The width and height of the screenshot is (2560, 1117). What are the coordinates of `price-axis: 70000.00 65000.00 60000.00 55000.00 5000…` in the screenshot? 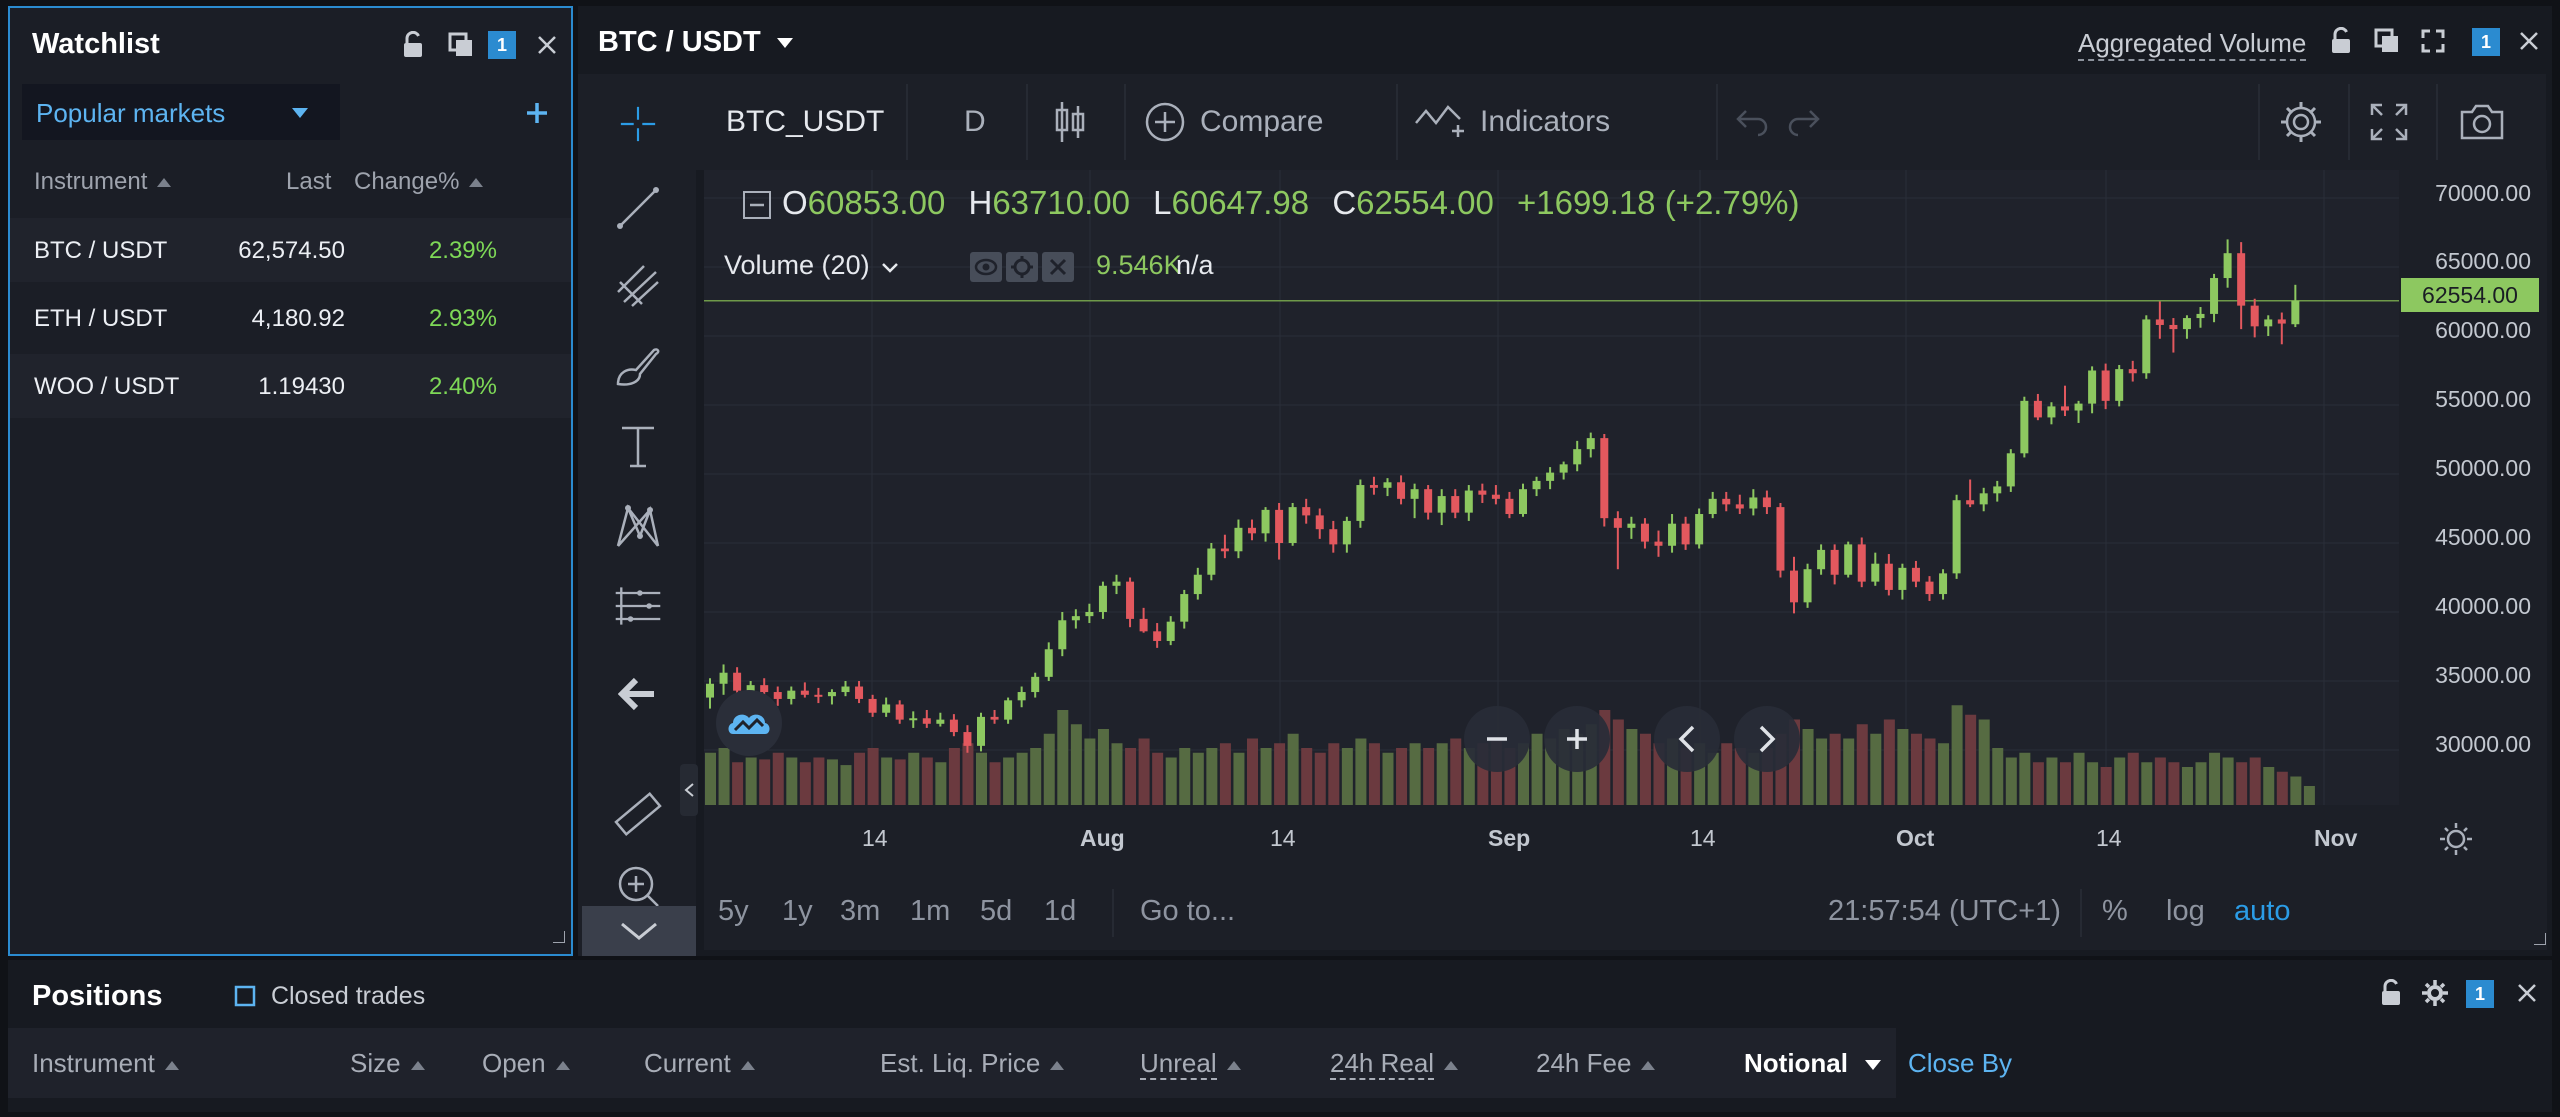 It's located at (2473, 487).